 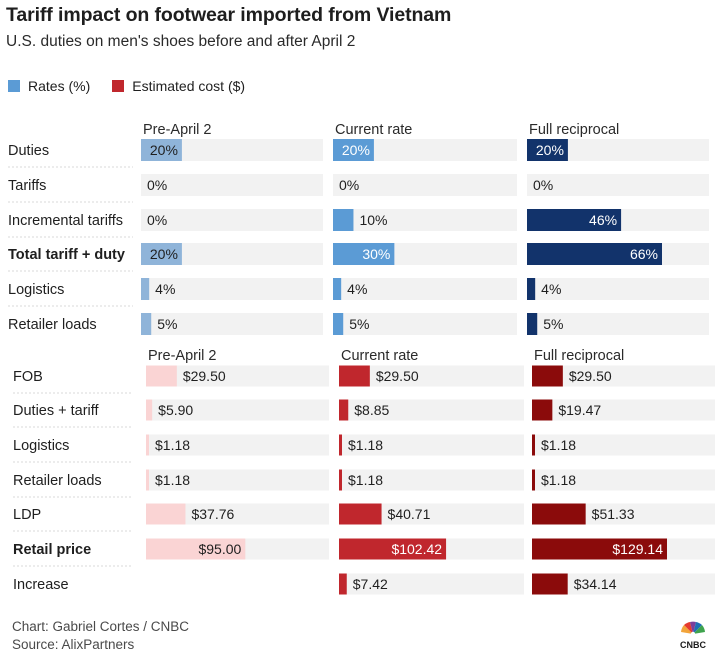 I want to click on data-label: 46%, so click(x=603, y=220).